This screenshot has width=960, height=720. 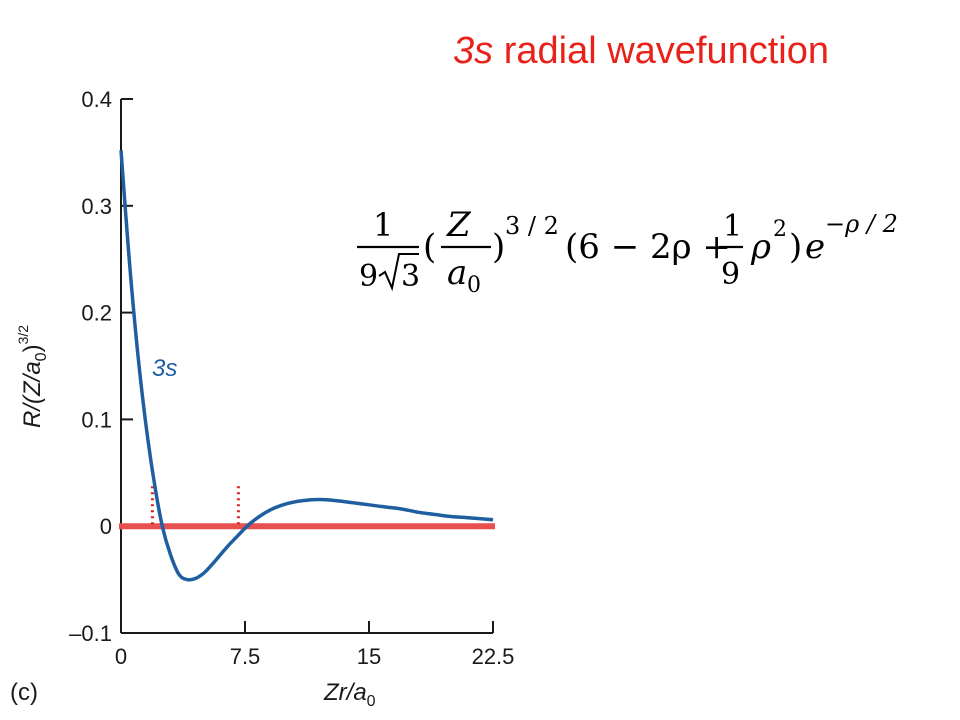 What do you see at coordinates (429, 247) in the screenshot?
I see `formula-paren-open: (` at bounding box center [429, 247].